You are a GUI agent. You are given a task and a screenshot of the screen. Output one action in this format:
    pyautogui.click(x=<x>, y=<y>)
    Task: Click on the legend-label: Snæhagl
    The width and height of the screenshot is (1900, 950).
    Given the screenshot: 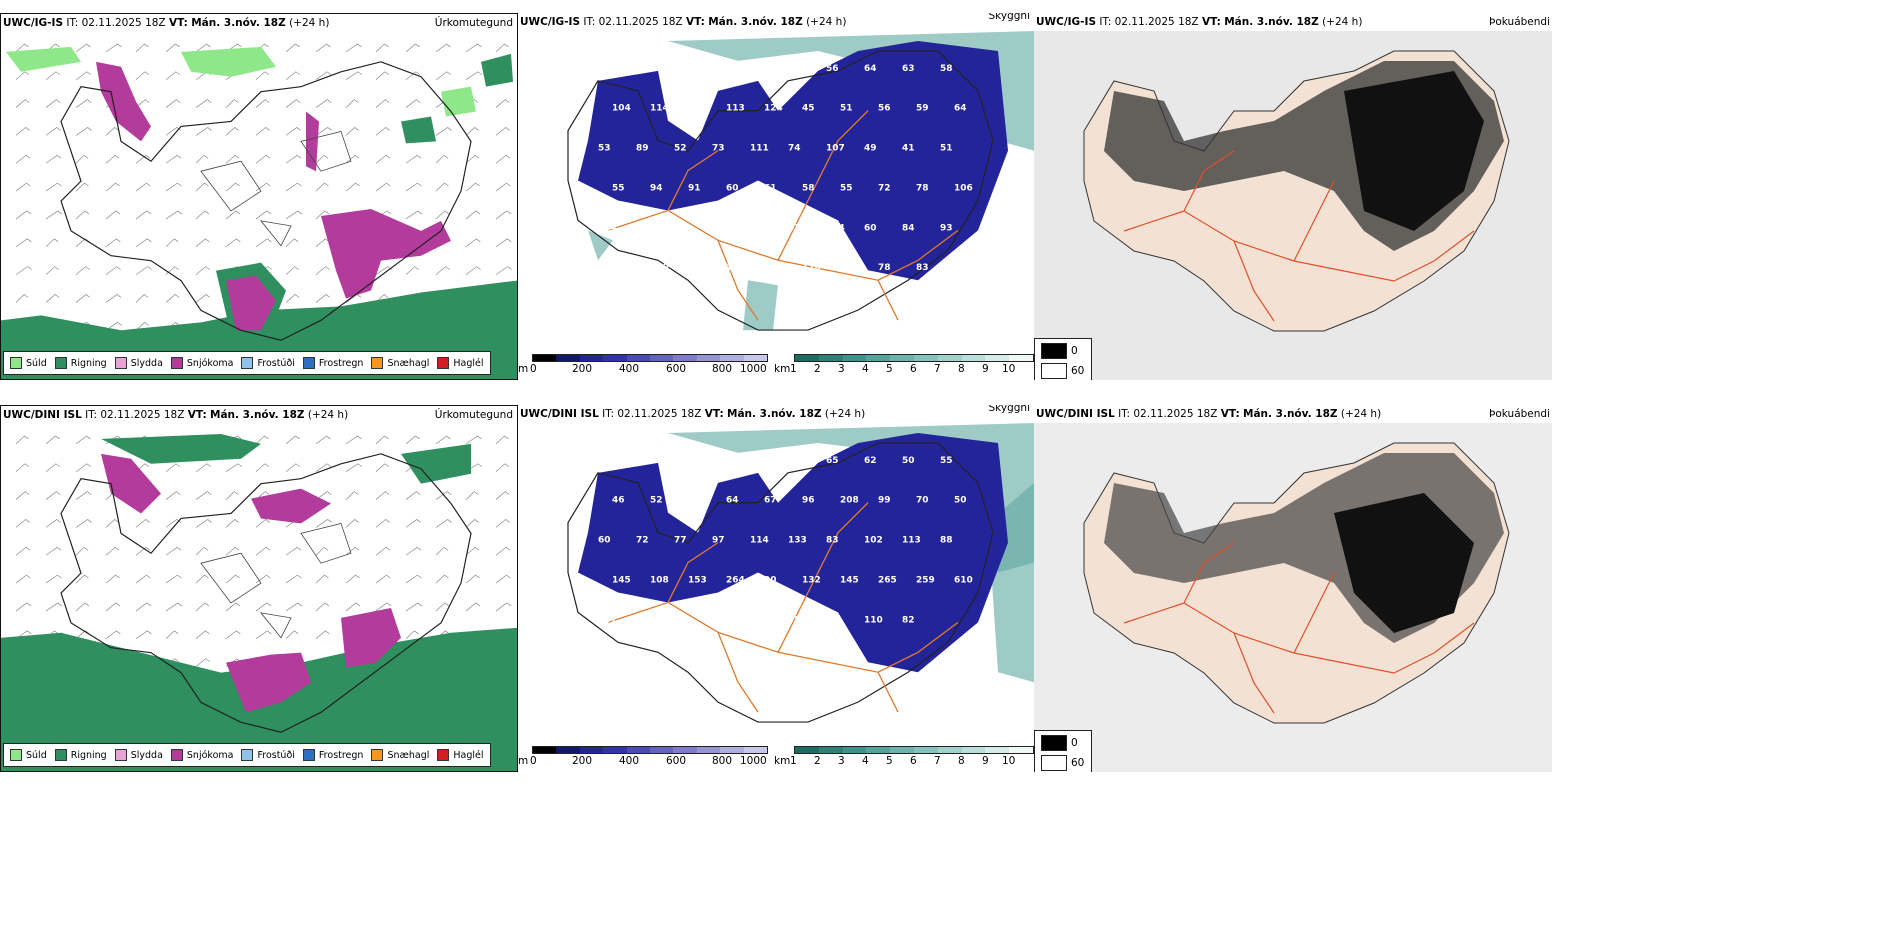 What is the action you would take?
    pyautogui.click(x=408, y=755)
    